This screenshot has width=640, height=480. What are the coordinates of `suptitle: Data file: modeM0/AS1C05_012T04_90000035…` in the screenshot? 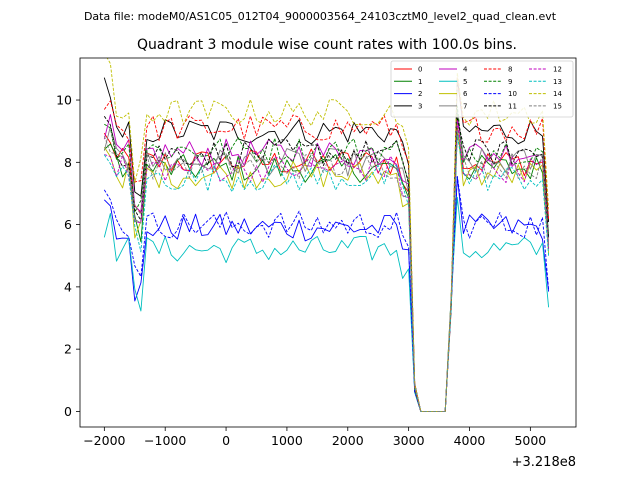 It's located at (320, 16).